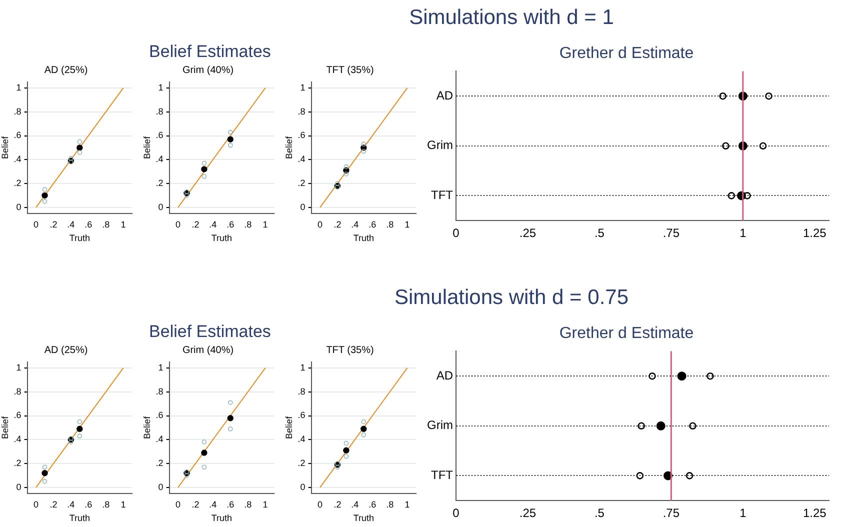 This screenshot has height=527, width=843. I want to click on chart-title: AD (25%), so click(66, 350).